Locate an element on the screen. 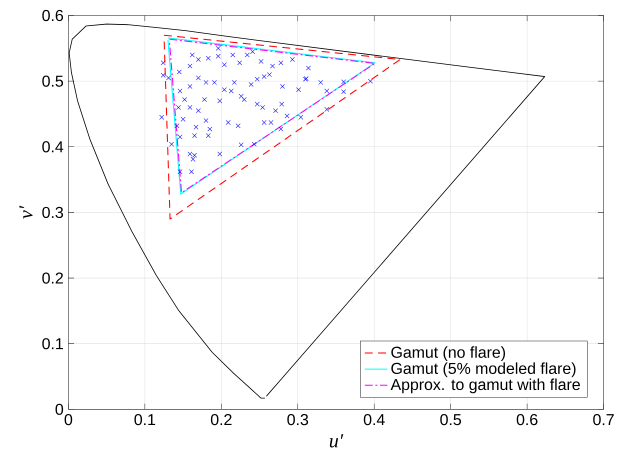 This screenshot has height=457, width=619. x-tick-label: 0.7 is located at coordinates (603, 420).